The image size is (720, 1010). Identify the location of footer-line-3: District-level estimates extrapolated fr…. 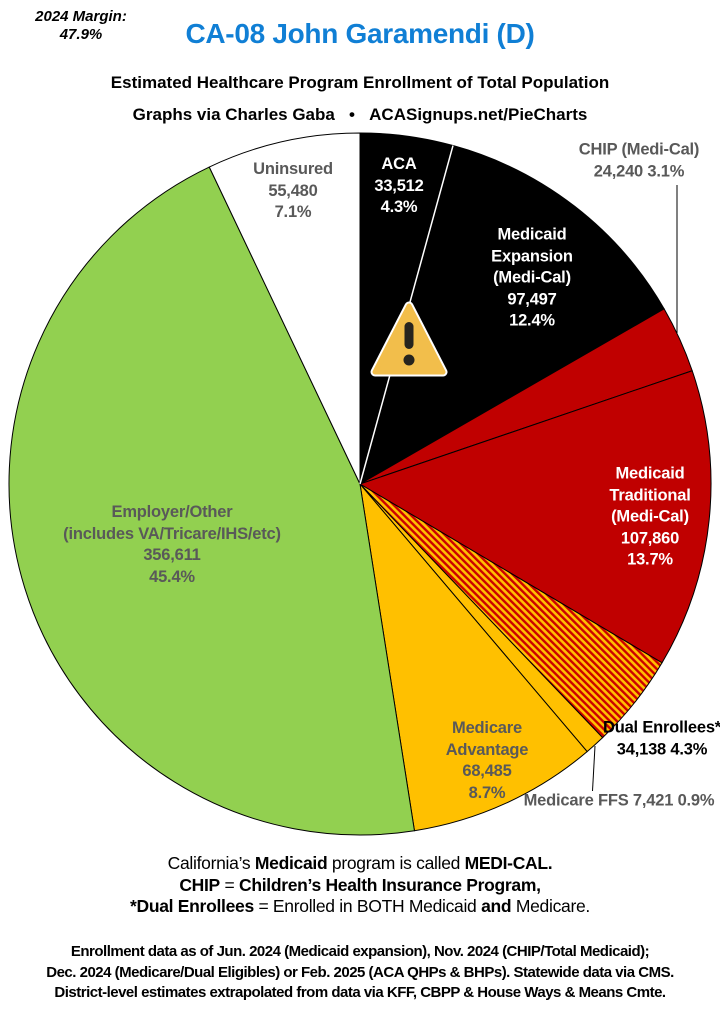
(360, 992).